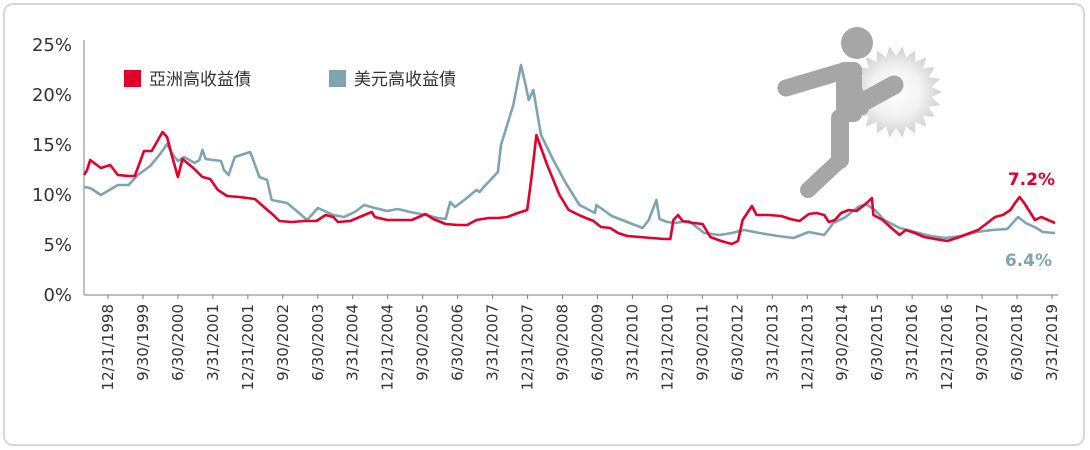 Image resolution: width=1090 pixels, height=450 pixels. Describe the element at coordinates (318, 342) in the screenshot. I see `x-tick-label: 6/30/2003` at that location.